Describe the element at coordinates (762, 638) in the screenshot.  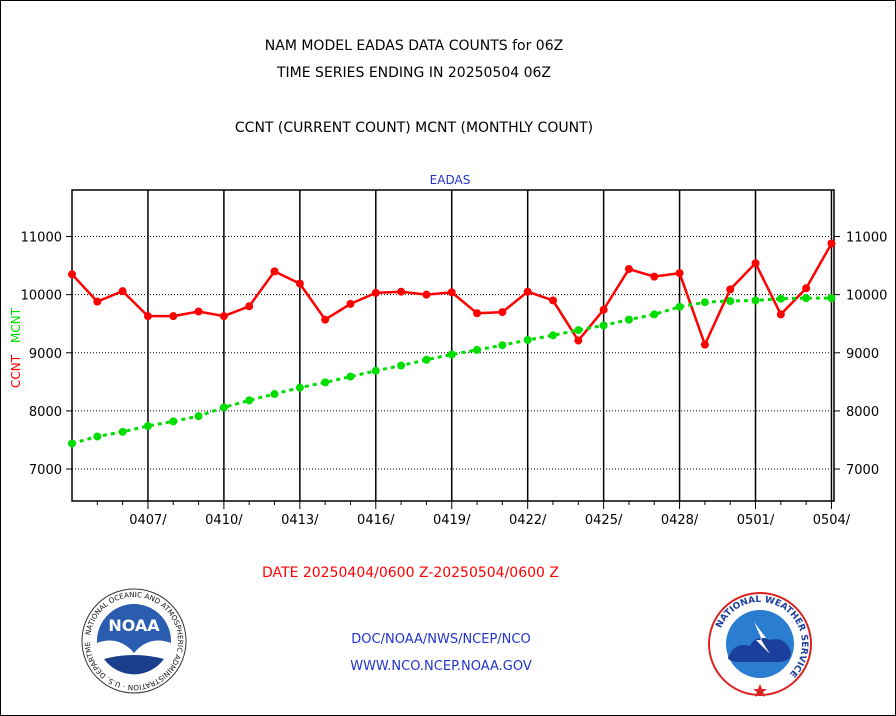
I see `nws-logo-lightning` at that location.